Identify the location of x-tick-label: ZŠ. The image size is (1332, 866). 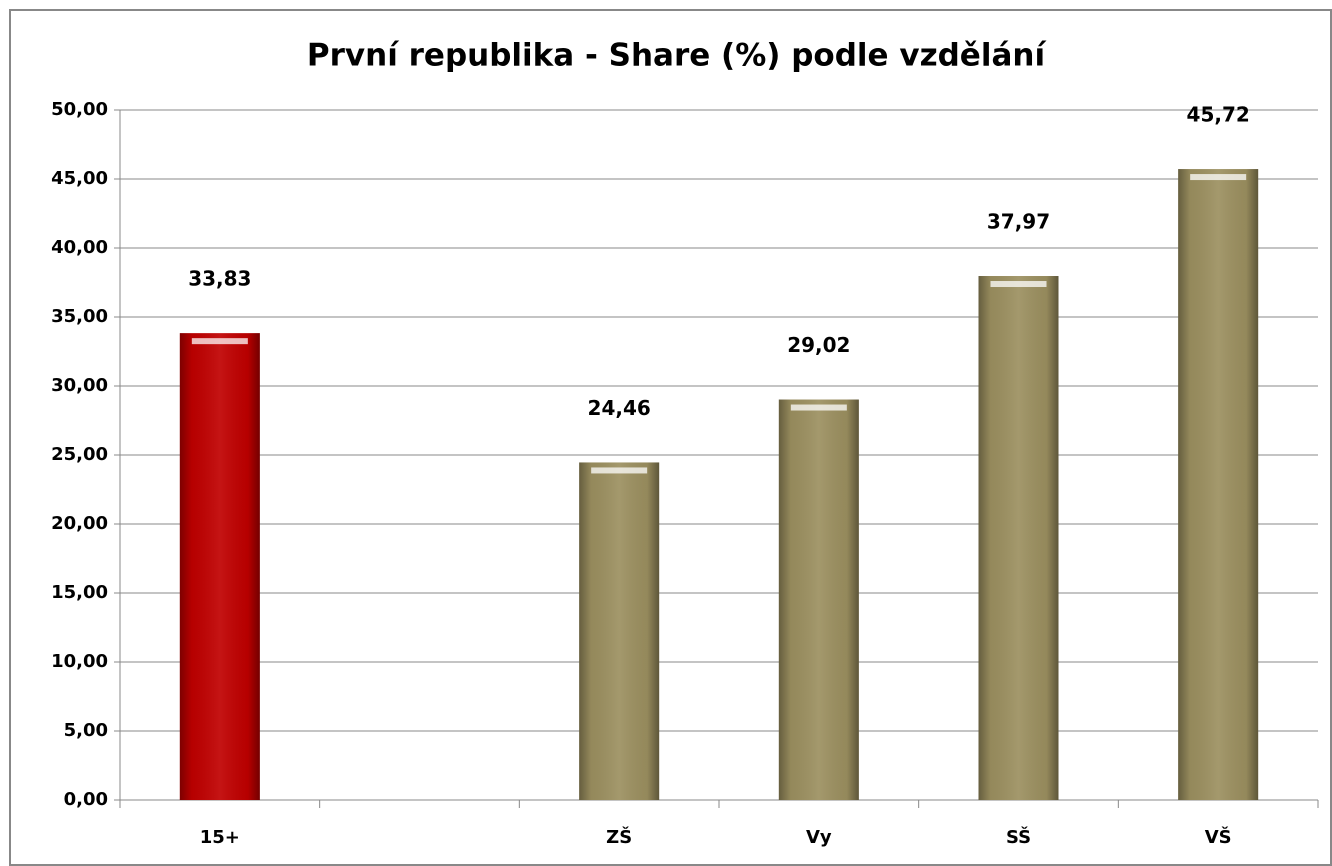
(619, 837).